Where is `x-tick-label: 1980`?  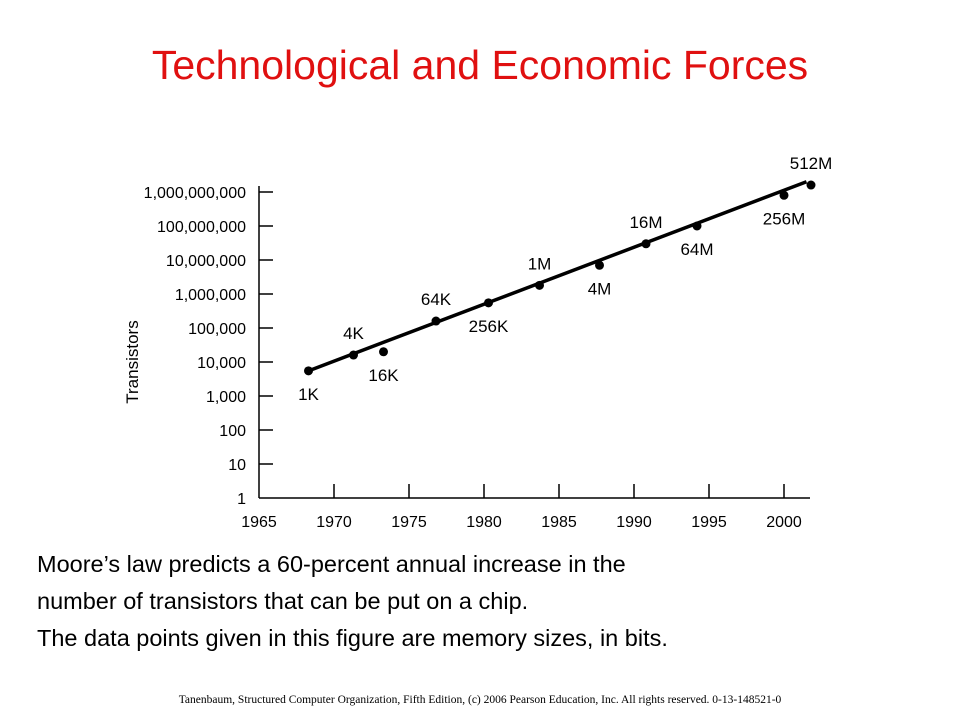 x-tick-label: 1980 is located at coordinates (484, 522).